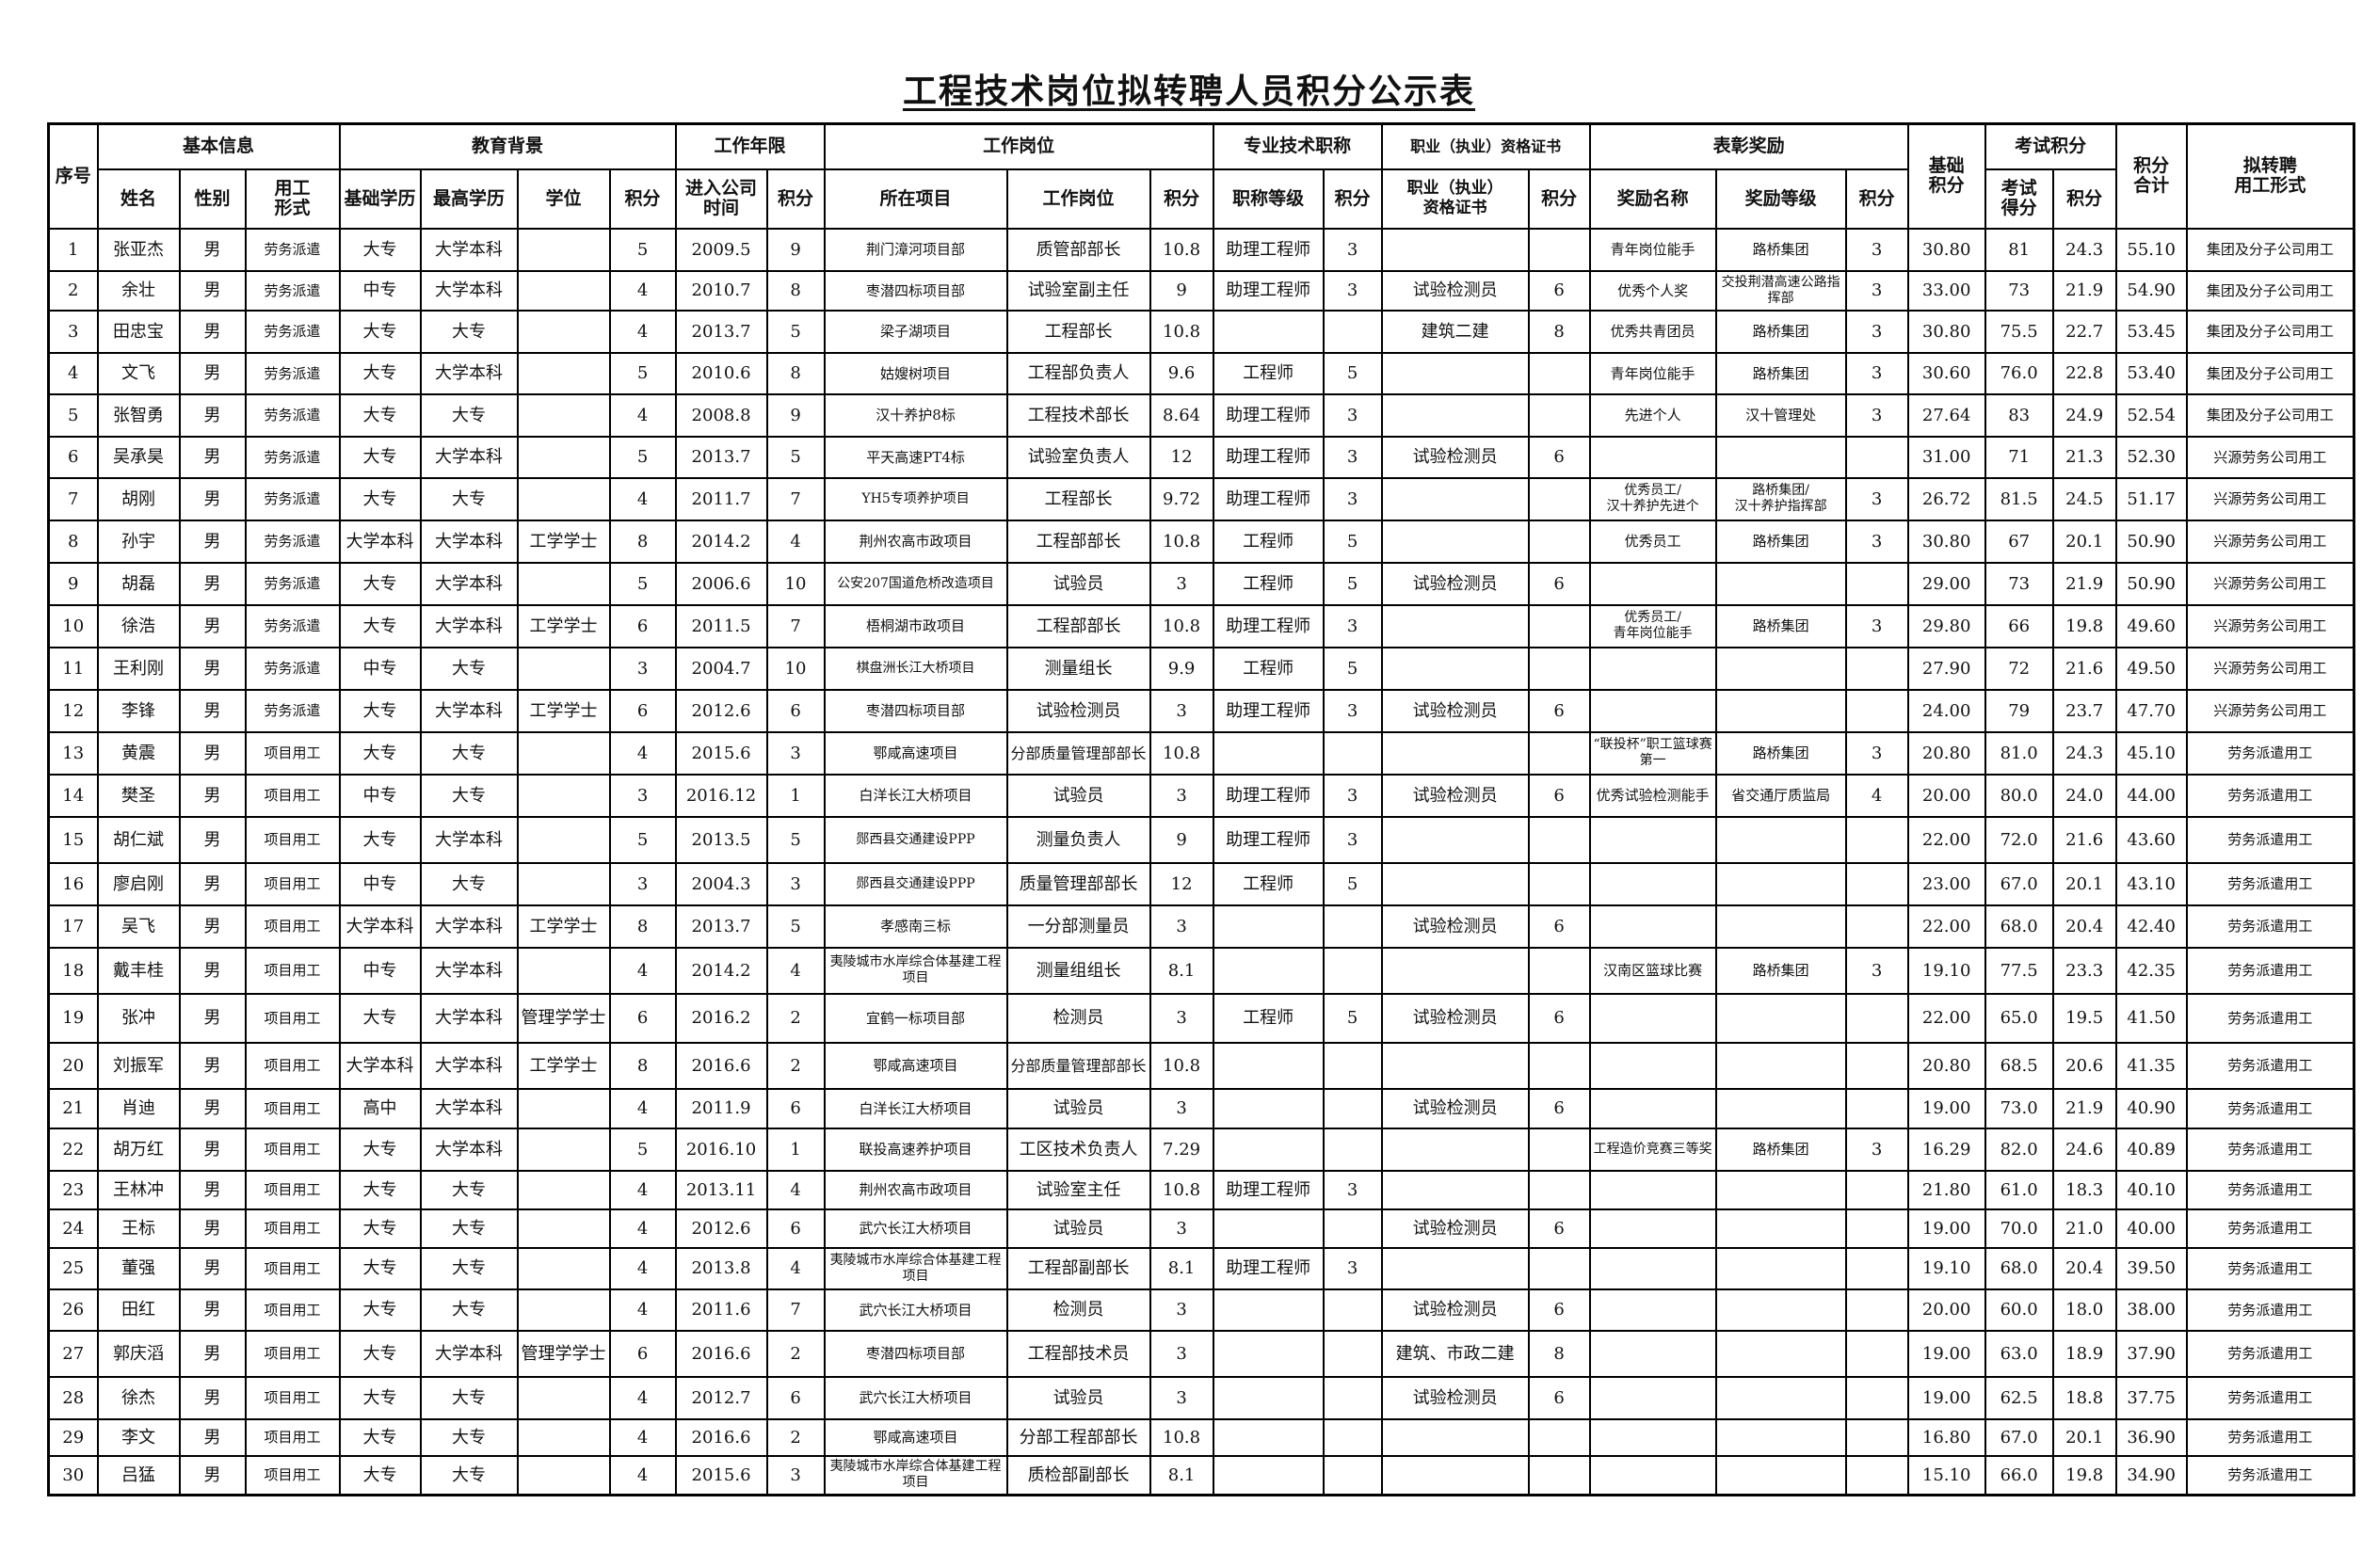 The width and height of the screenshot is (2378, 1568). I want to click on cell-years-score: 10, so click(795, 668).